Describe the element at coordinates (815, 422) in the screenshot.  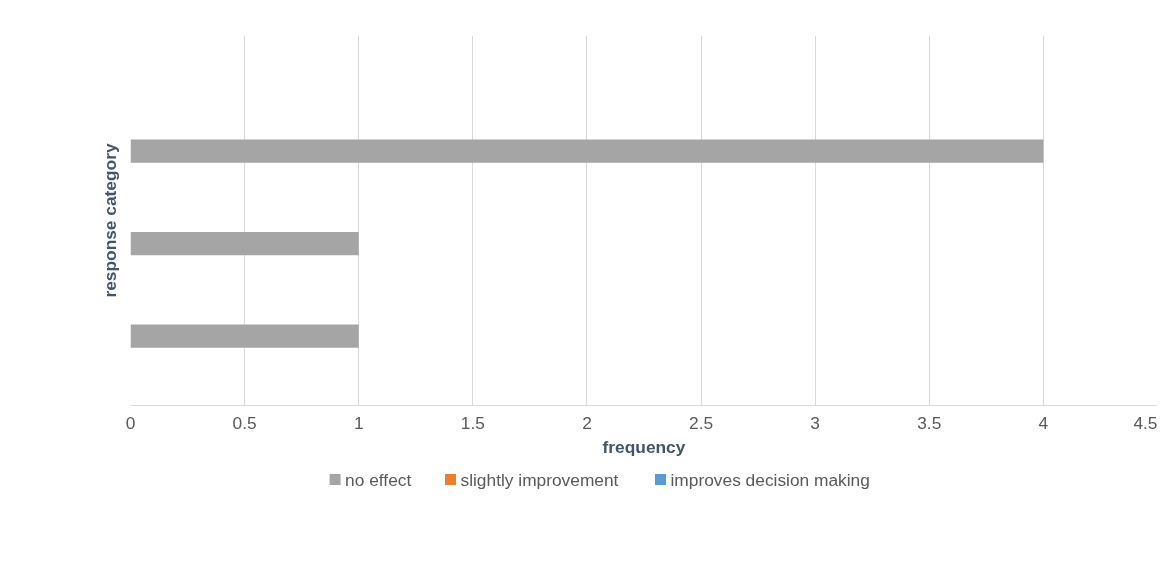
I see `x-tick-label: 3` at that location.